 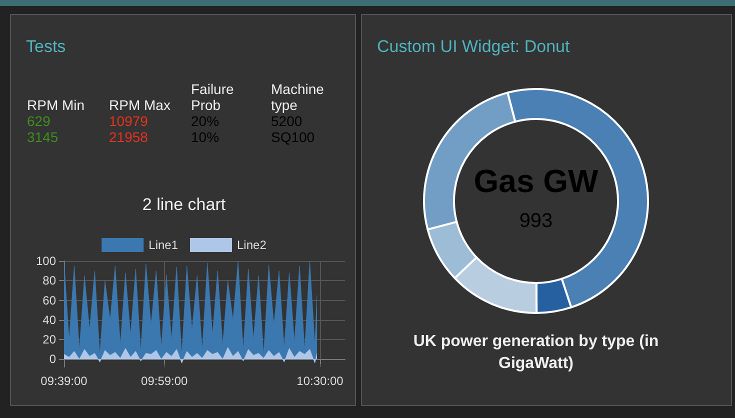 I want to click on text: Machine type, so click(x=298, y=97).